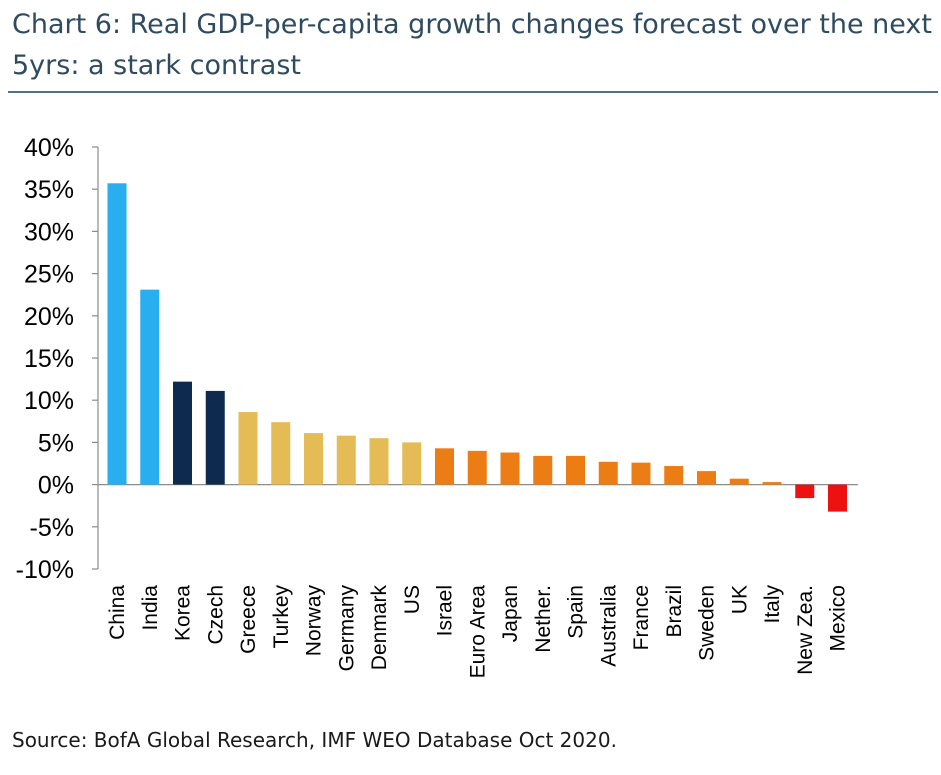  What do you see at coordinates (379, 628) in the screenshot?
I see `category-label: Denmark` at bounding box center [379, 628].